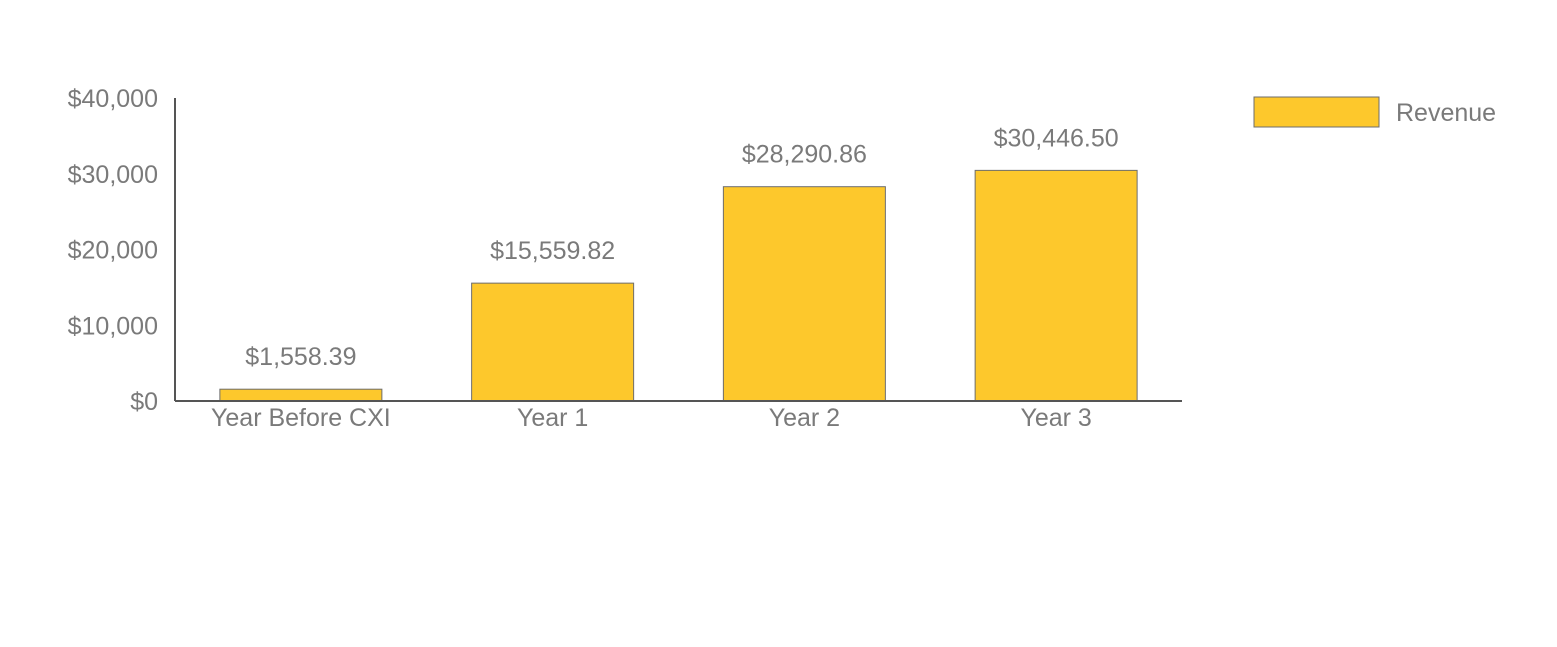  I want to click on legend-swatch, so click(1316, 112).